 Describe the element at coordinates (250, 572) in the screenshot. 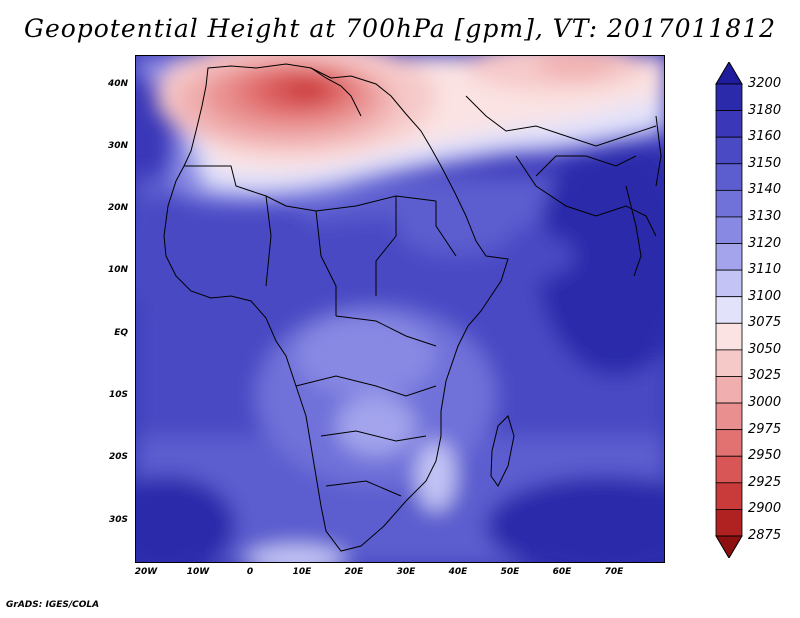

I see `lon-label-0: 0` at that location.